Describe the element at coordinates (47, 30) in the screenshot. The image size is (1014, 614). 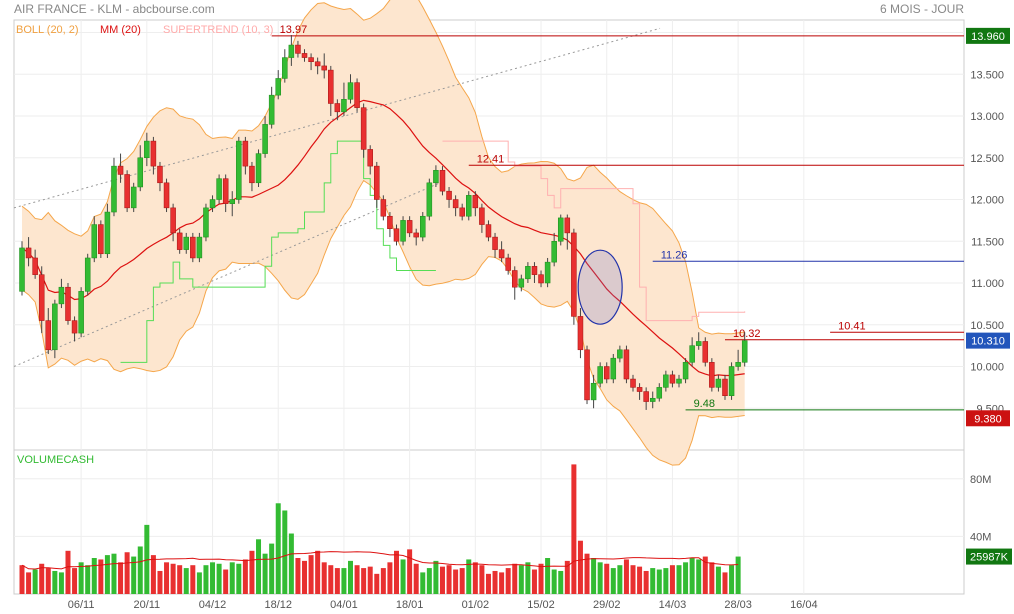
I see `legend-boll: BOLL (20, 2)` at that location.